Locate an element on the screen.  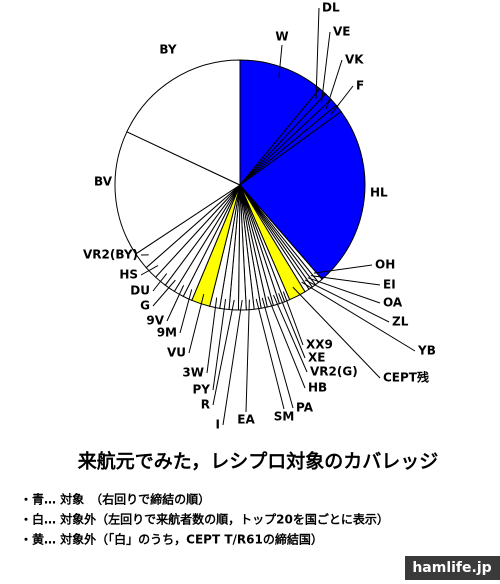
slice-label: W is located at coordinates (281, 37).